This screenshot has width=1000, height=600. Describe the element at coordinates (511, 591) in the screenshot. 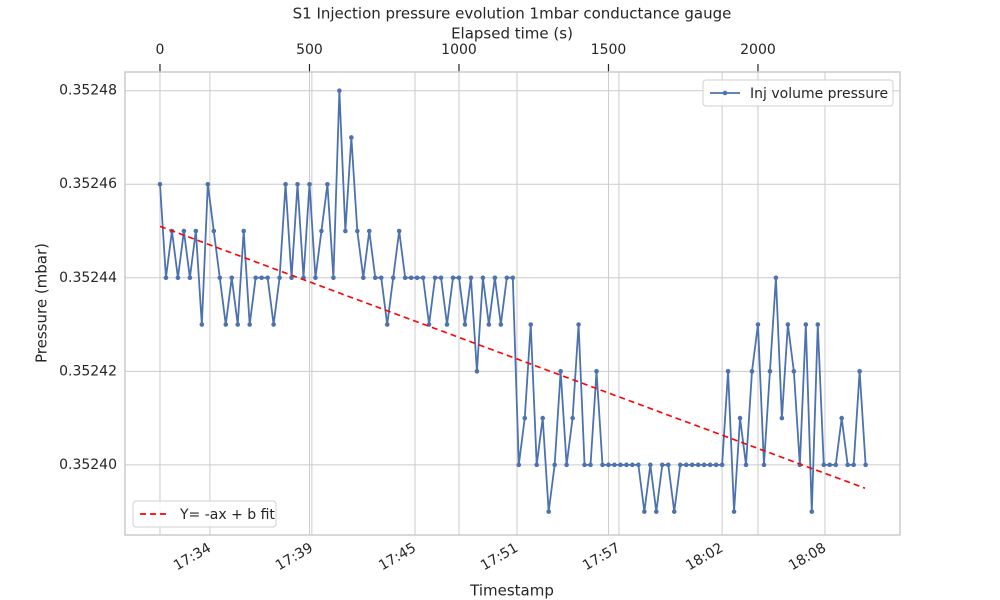

I see `x2-axis-label: Timestamp` at that location.